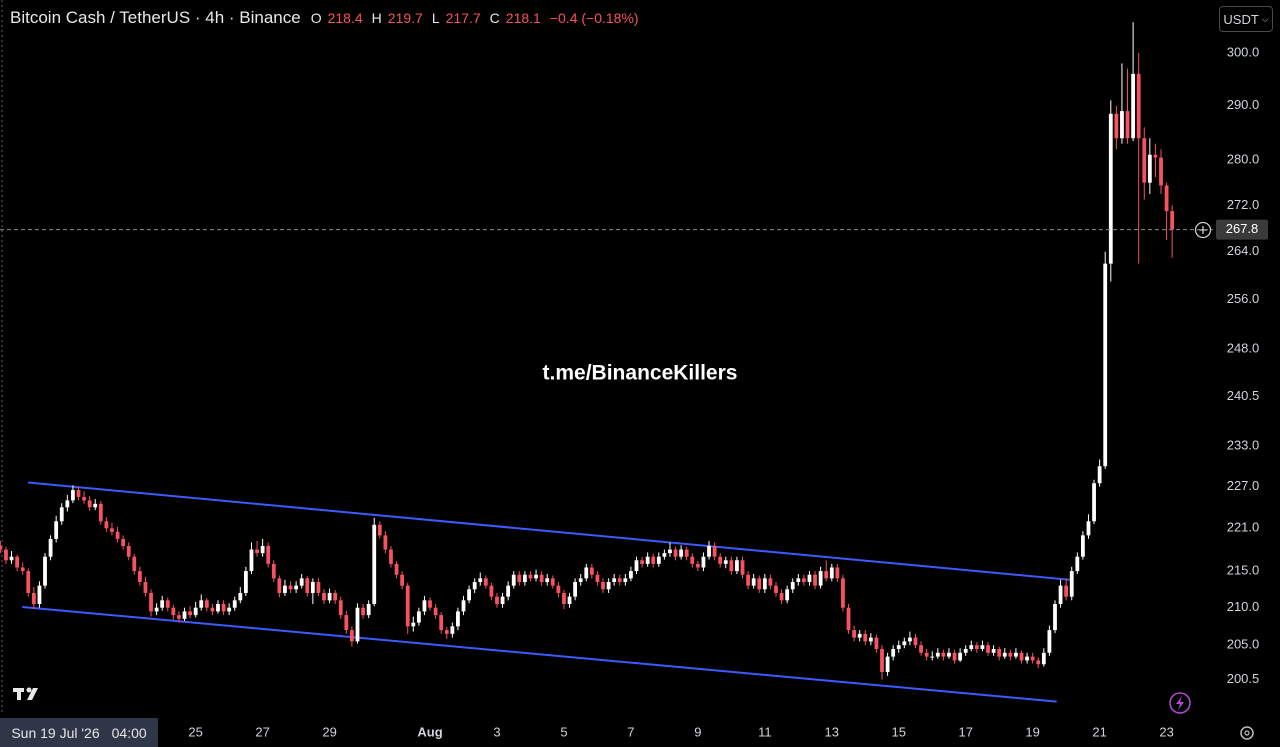 The height and width of the screenshot is (747, 1280). Describe the element at coordinates (345, 18) in the screenshot. I see `legend-value: 218.4` at that location.